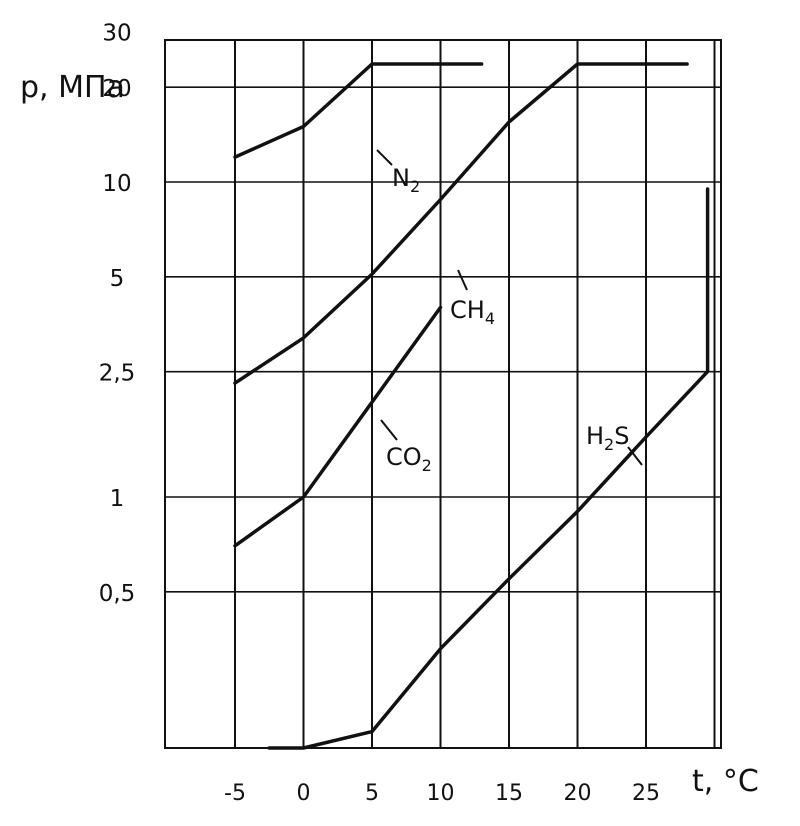  What do you see at coordinates (358, 110) in the screenshot?
I see `curve-n2` at bounding box center [358, 110].